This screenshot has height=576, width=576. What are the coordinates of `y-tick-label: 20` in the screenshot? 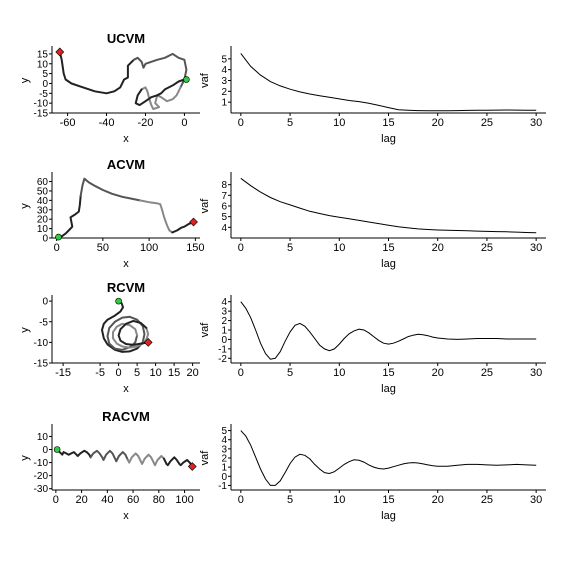 It's located at (43, 220).